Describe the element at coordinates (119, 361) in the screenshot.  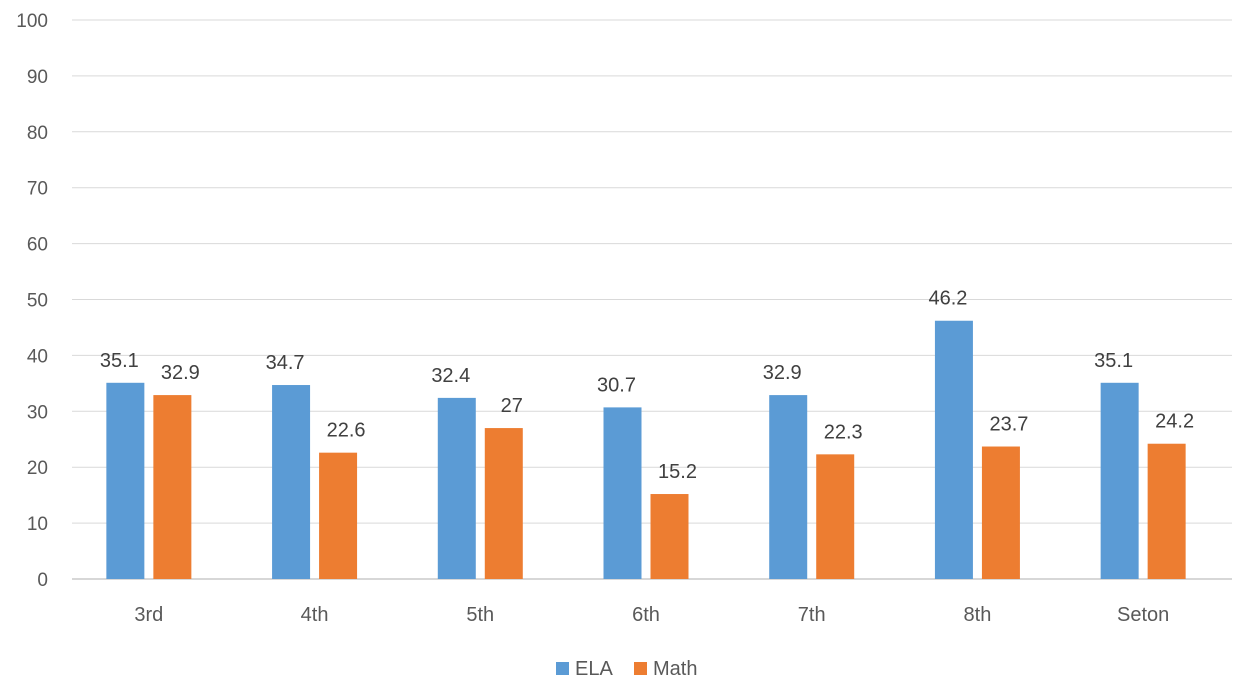
I see `data-label-ela-3rd: 35.1` at that location.